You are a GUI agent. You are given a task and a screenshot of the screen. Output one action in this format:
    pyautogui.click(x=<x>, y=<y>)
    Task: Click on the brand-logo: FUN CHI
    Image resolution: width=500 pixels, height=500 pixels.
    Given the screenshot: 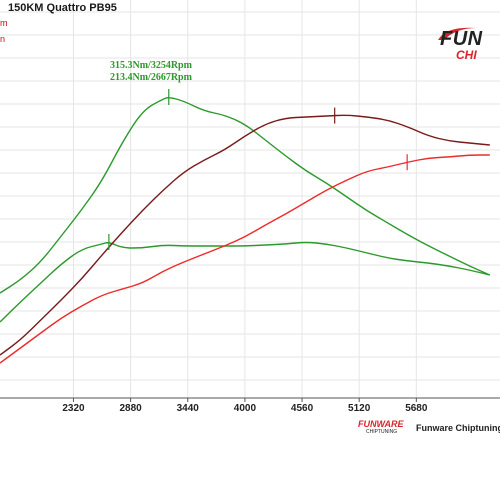 What is the action you would take?
    pyautogui.click(x=468, y=42)
    